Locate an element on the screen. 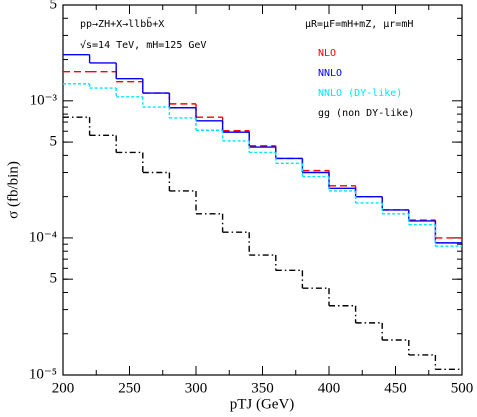 The height and width of the screenshot is (417, 477). y-axis-label: σ (fb/bin) is located at coordinates (13, 190).